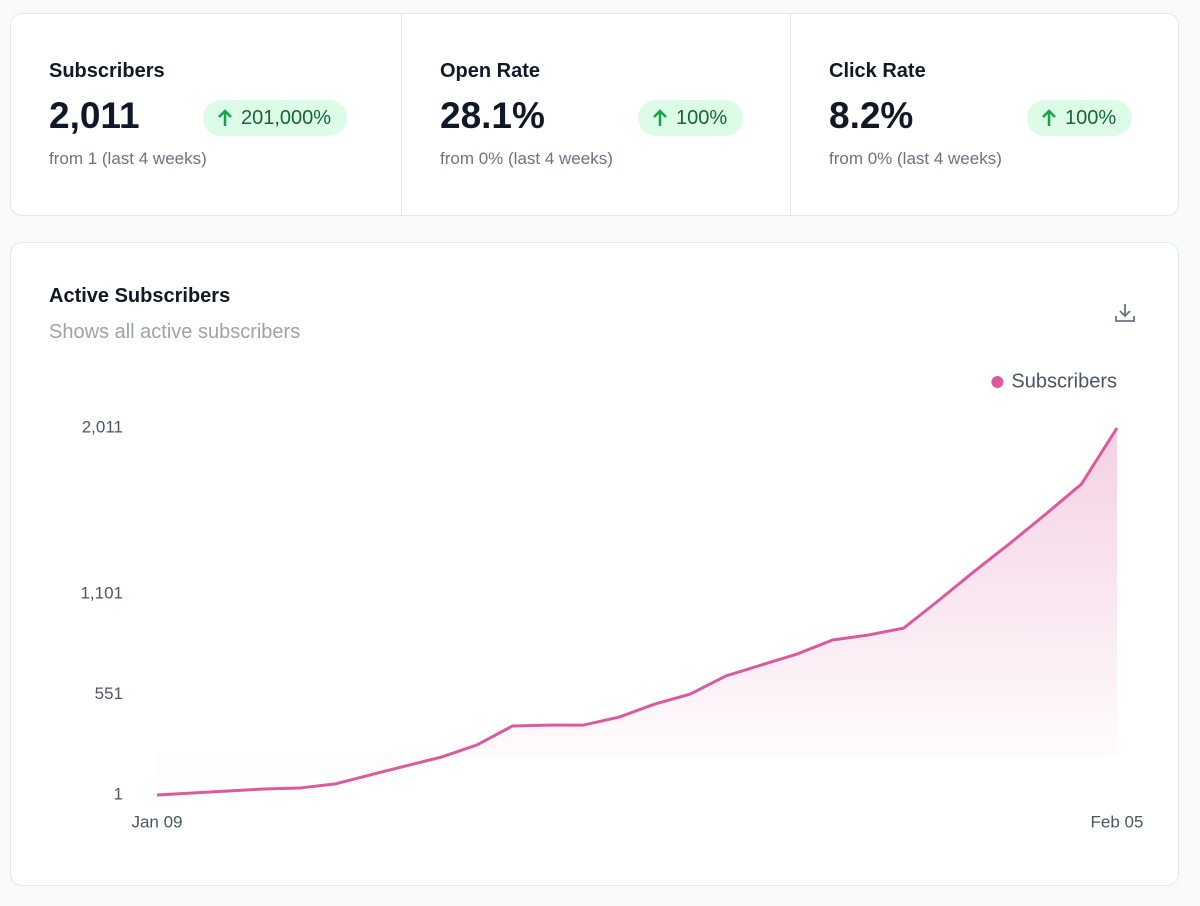 This screenshot has width=1200, height=906. What do you see at coordinates (877, 71) in the screenshot?
I see `stat-label: Click Rate` at bounding box center [877, 71].